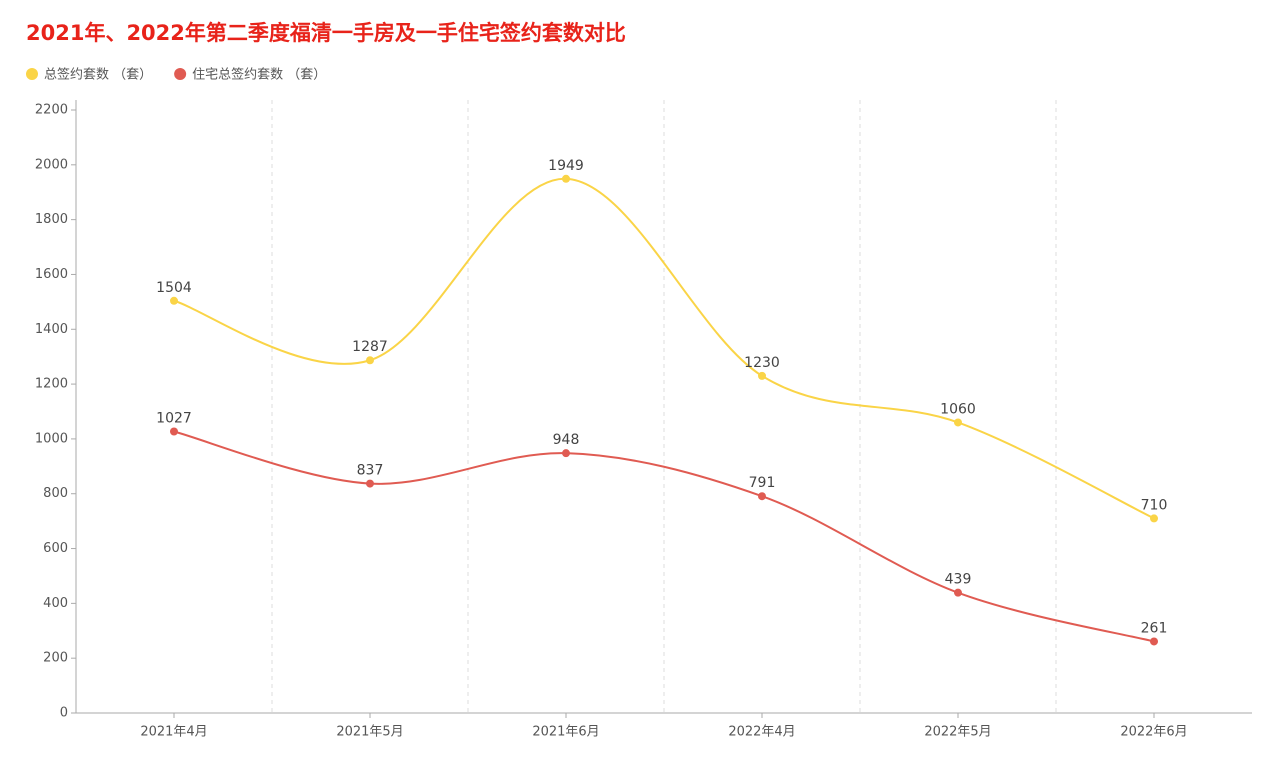 This screenshot has width=1280, height=771. Describe the element at coordinates (51, 438) in the screenshot. I see `y-tick-label: 1000` at that location.